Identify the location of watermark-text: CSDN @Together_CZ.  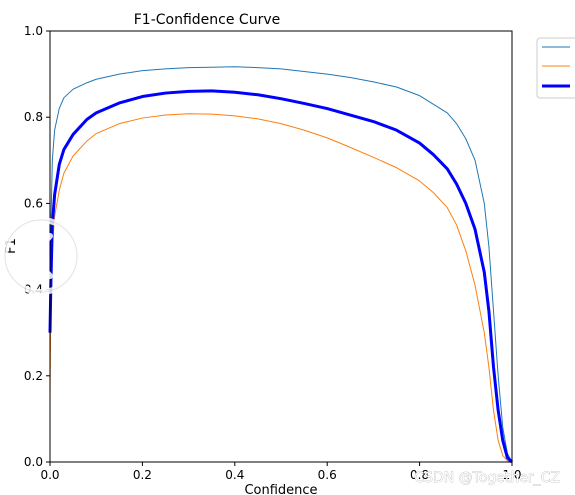
(487, 478).